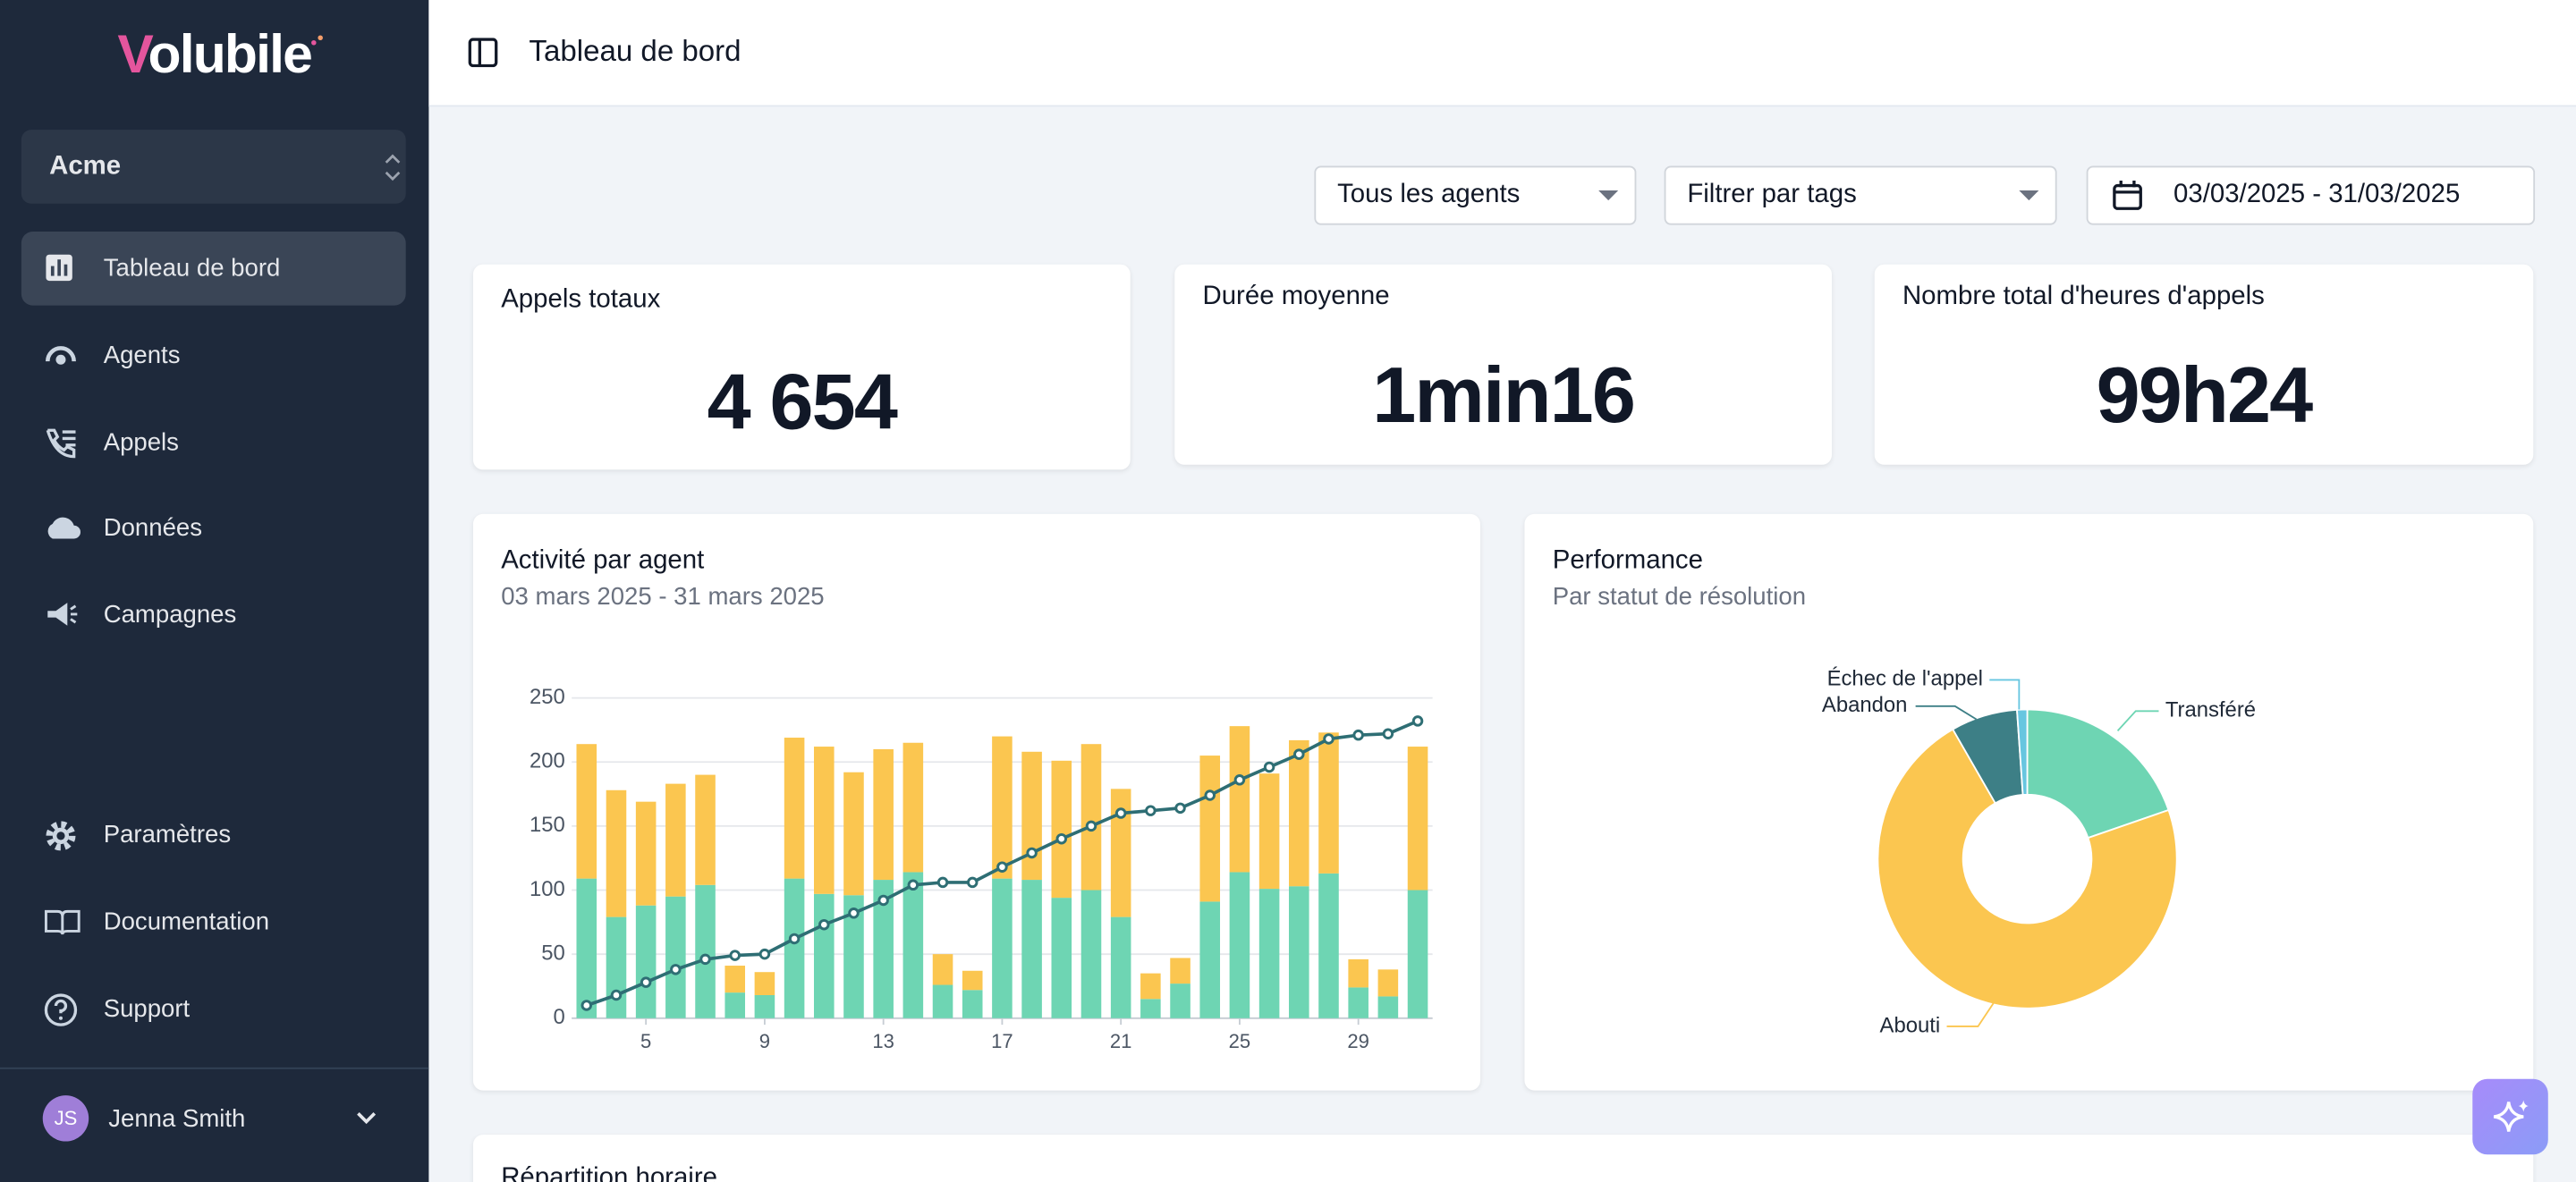  Describe the element at coordinates (802, 403) in the screenshot. I see `kpi-value: 4 654` at that location.